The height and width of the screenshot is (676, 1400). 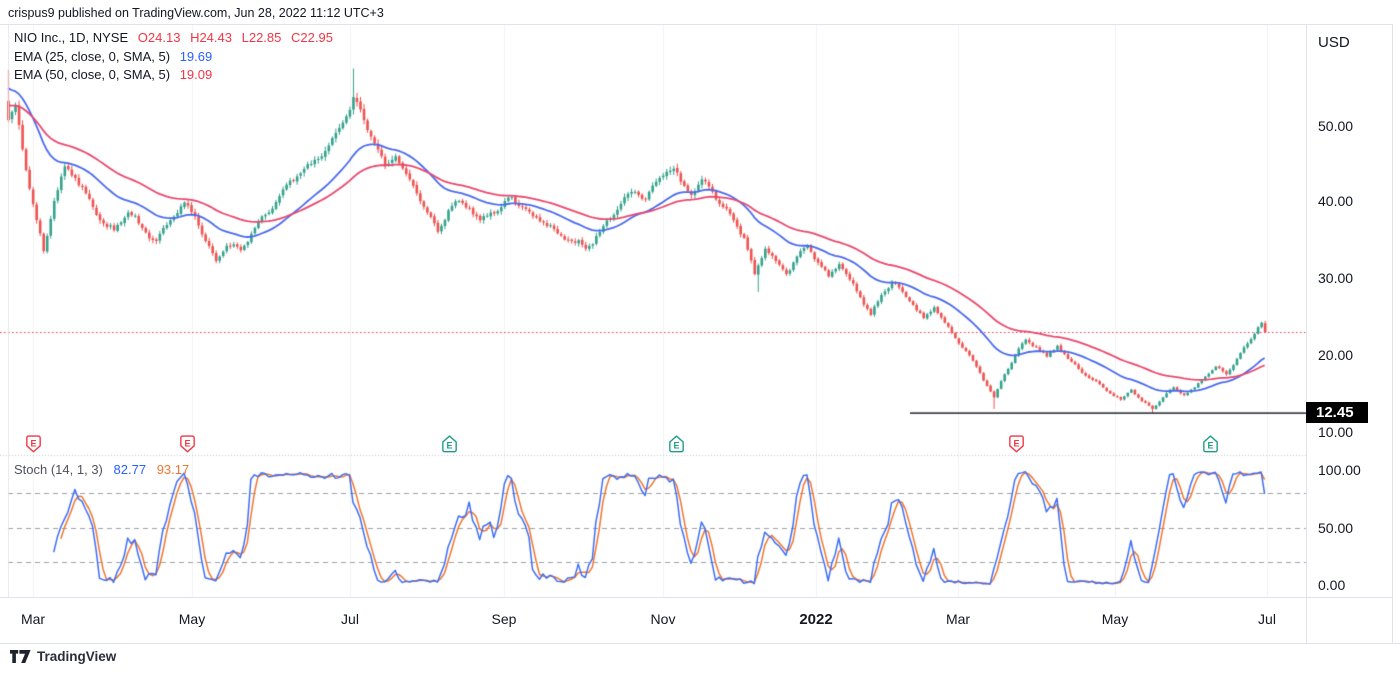 What do you see at coordinates (1334, 42) in the screenshot?
I see `price-axis-unit: USD` at bounding box center [1334, 42].